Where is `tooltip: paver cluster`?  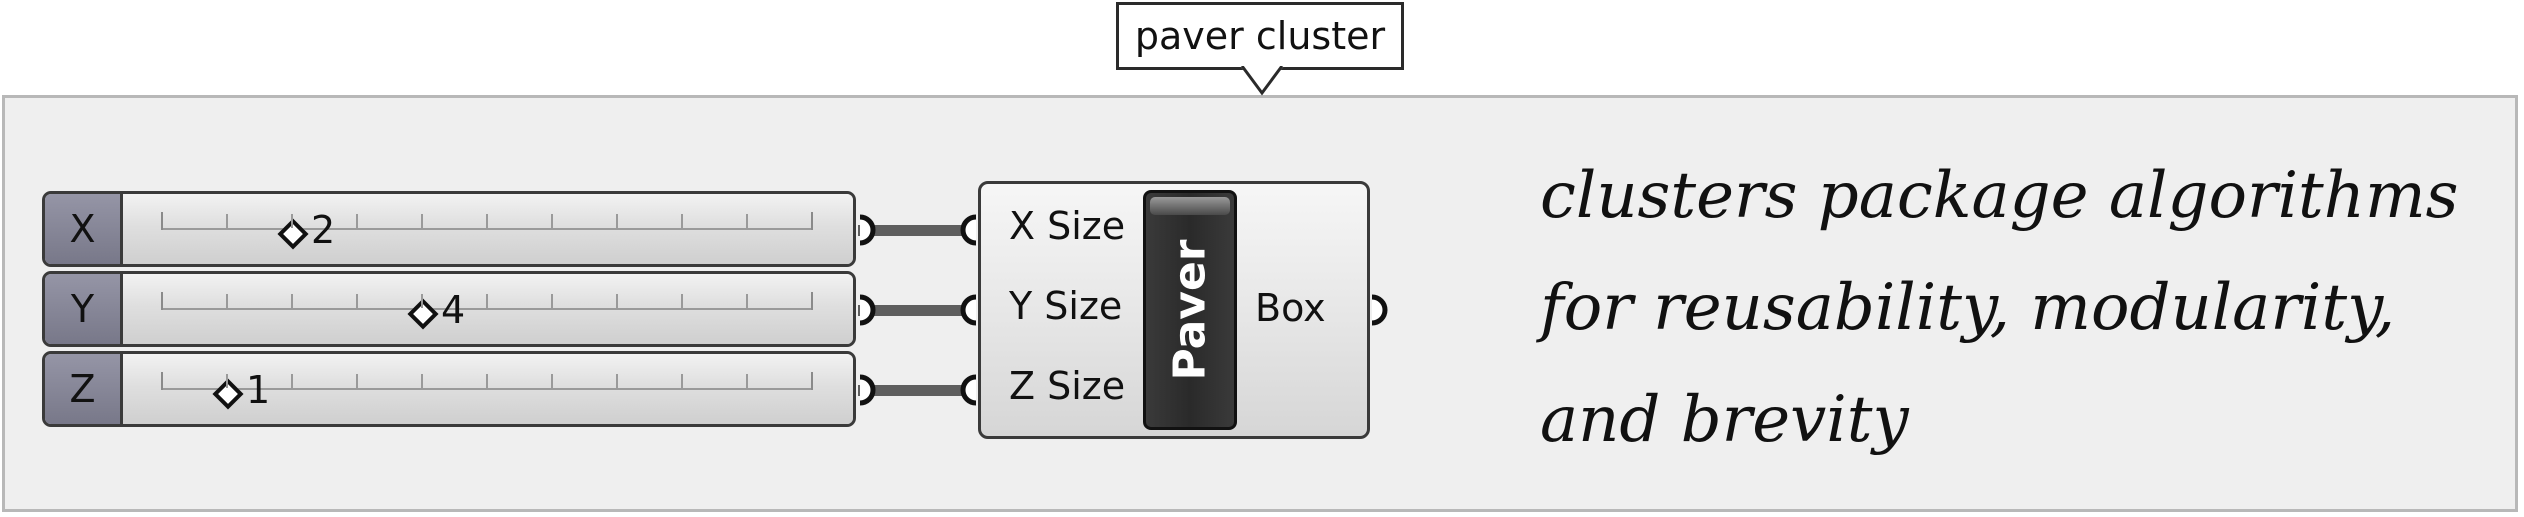 tooltip: paver cluster is located at coordinates (1260, 36).